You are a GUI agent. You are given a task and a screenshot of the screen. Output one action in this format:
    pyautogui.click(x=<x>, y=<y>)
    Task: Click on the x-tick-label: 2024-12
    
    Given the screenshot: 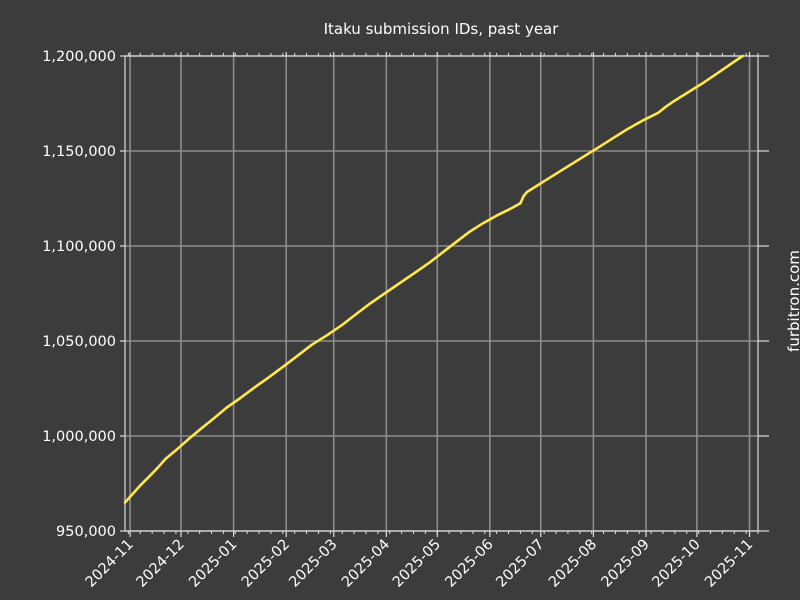 What is the action you would take?
    pyautogui.click(x=161, y=564)
    